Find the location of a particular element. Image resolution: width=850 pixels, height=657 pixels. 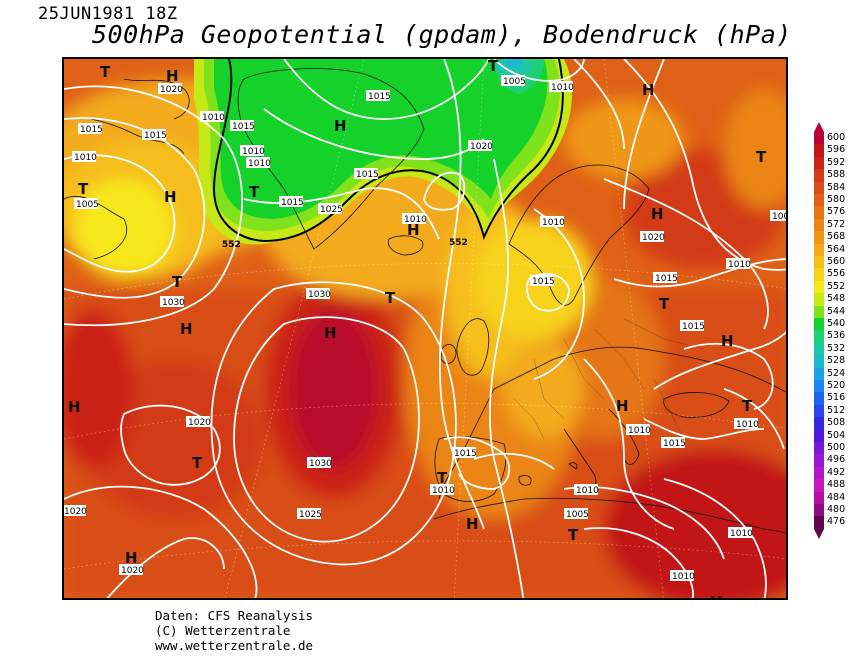

legend-label: 532 is located at coordinates (836, 348).